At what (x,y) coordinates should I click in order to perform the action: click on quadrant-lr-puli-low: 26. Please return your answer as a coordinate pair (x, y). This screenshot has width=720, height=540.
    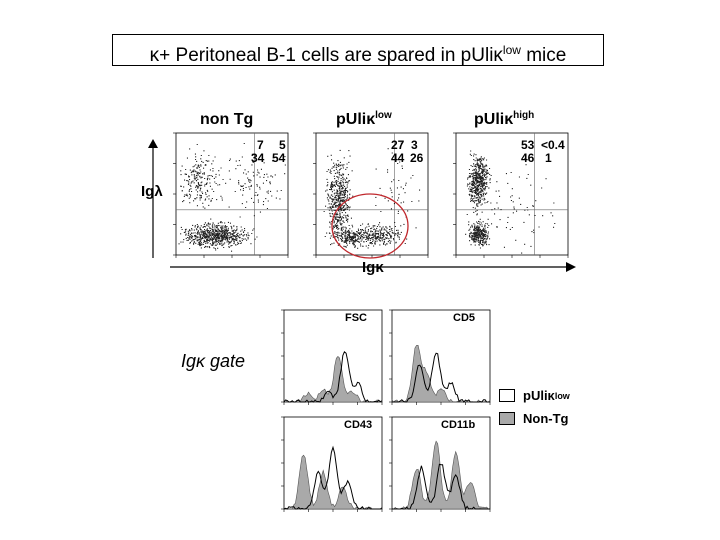
    Looking at the image, I should click on (417, 158).